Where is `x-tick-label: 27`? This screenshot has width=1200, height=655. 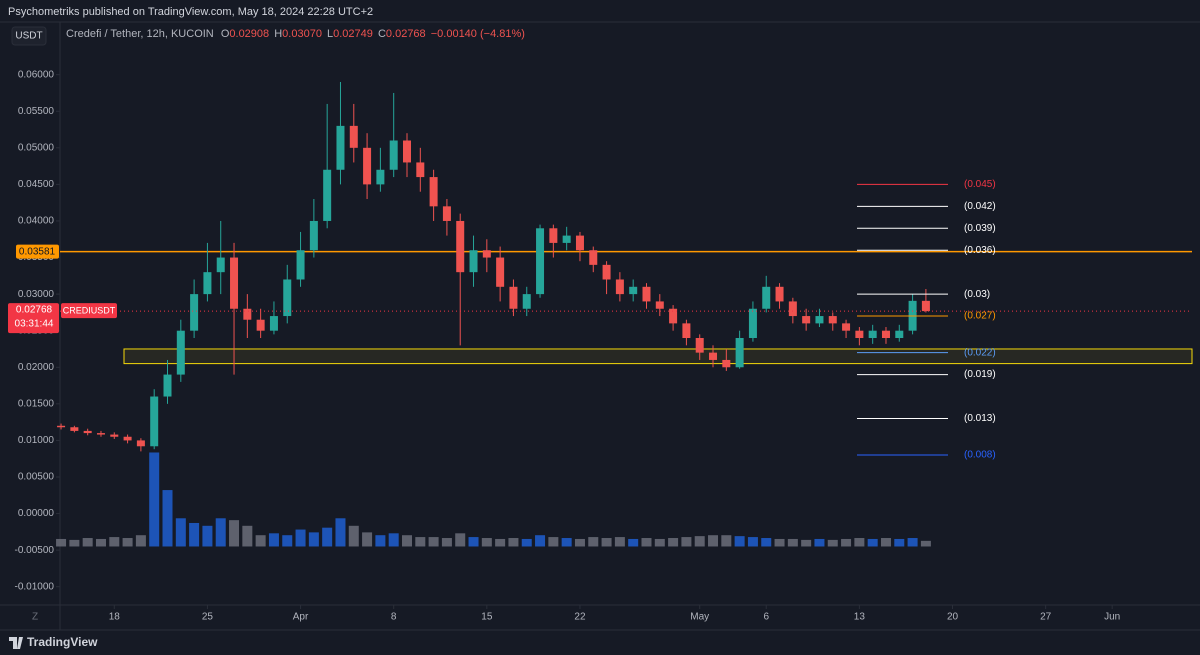
x-tick-label: 27 is located at coordinates (1046, 617).